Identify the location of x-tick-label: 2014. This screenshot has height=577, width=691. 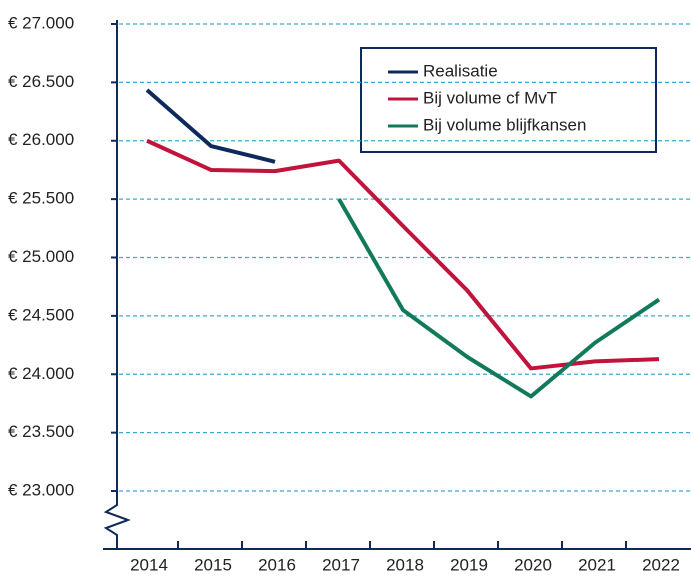
(149, 564).